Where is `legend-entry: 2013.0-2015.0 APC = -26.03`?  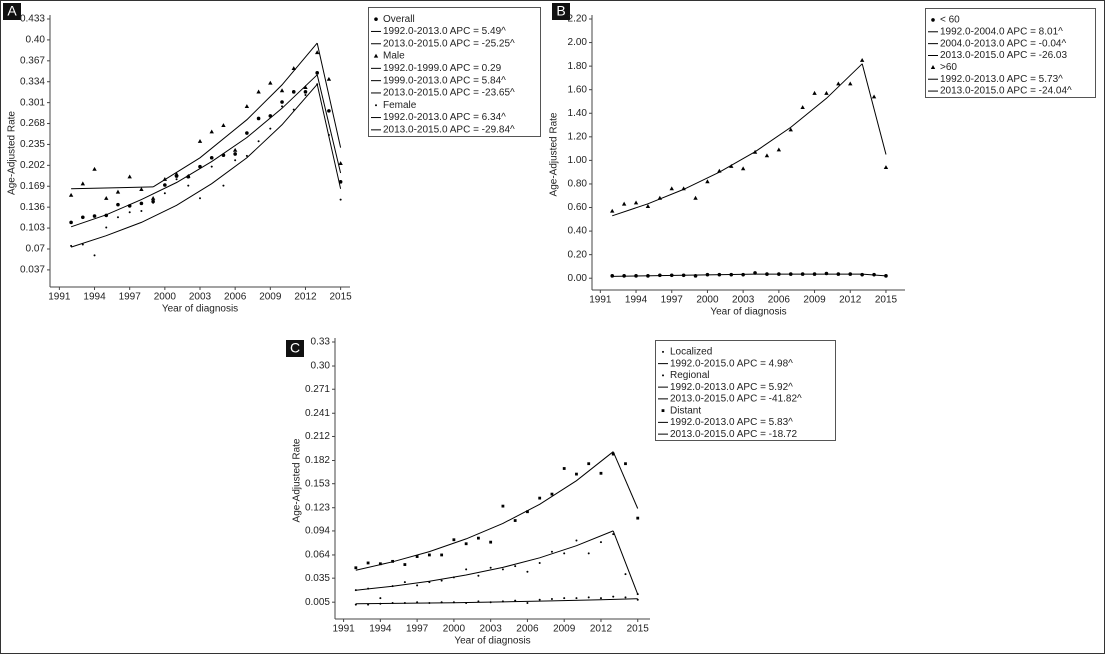
legend-entry: 2013.0-2015.0 APC = -26.03 is located at coordinates (1003, 55).